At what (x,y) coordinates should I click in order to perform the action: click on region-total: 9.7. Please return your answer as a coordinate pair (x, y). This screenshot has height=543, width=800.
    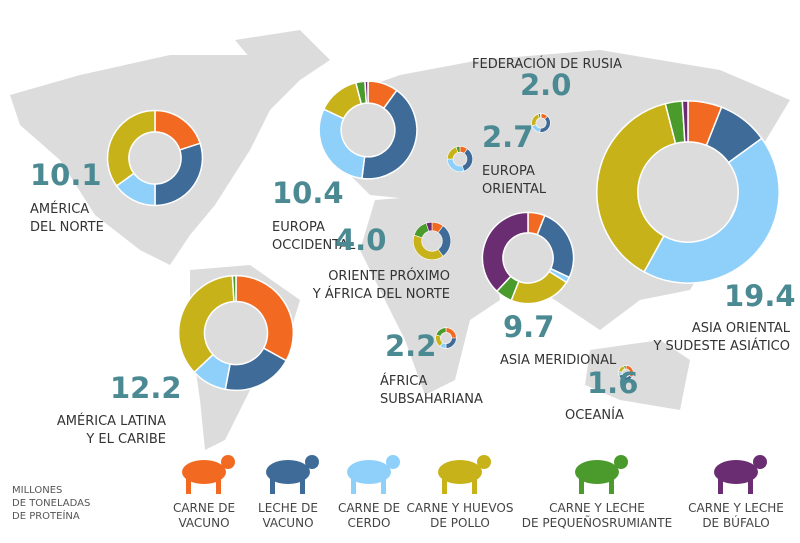
    Looking at the image, I should click on (528, 327).